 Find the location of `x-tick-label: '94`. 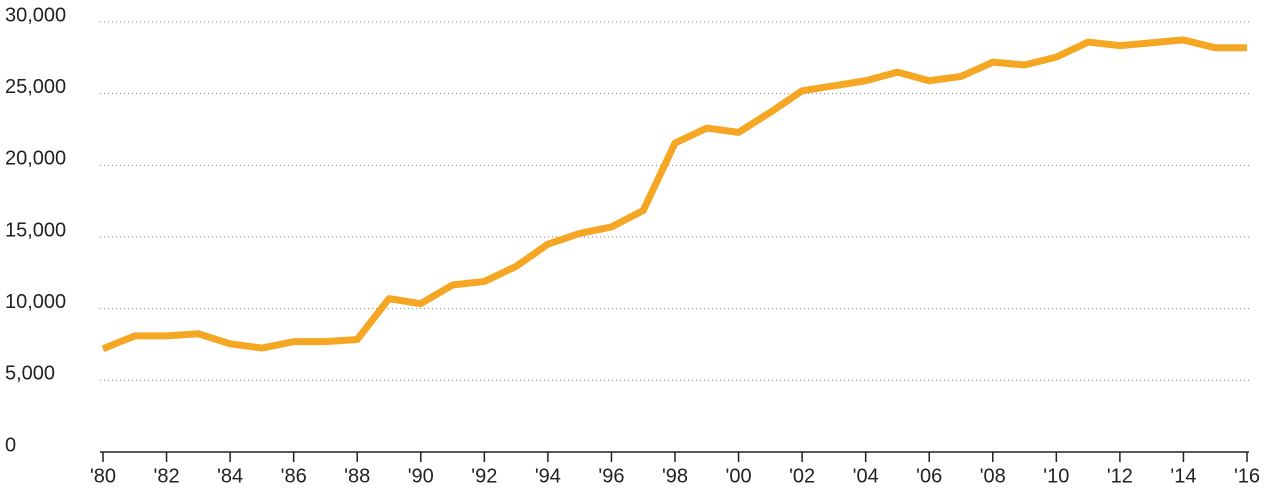

x-tick-label: '94 is located at coordinates (548, 476).